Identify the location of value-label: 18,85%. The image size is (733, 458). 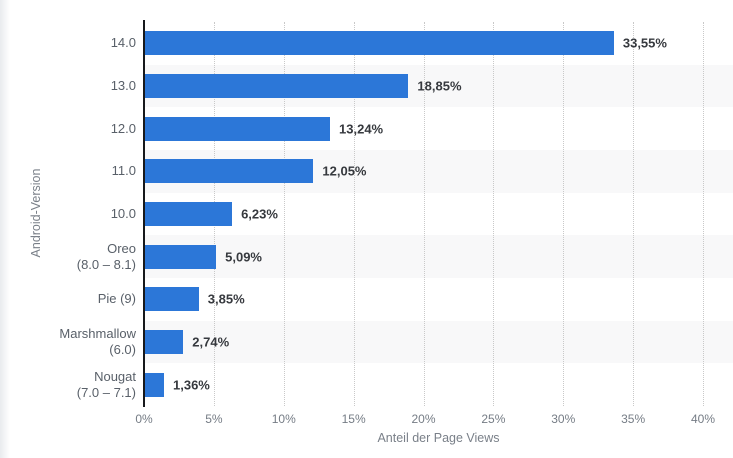
(439, 86).